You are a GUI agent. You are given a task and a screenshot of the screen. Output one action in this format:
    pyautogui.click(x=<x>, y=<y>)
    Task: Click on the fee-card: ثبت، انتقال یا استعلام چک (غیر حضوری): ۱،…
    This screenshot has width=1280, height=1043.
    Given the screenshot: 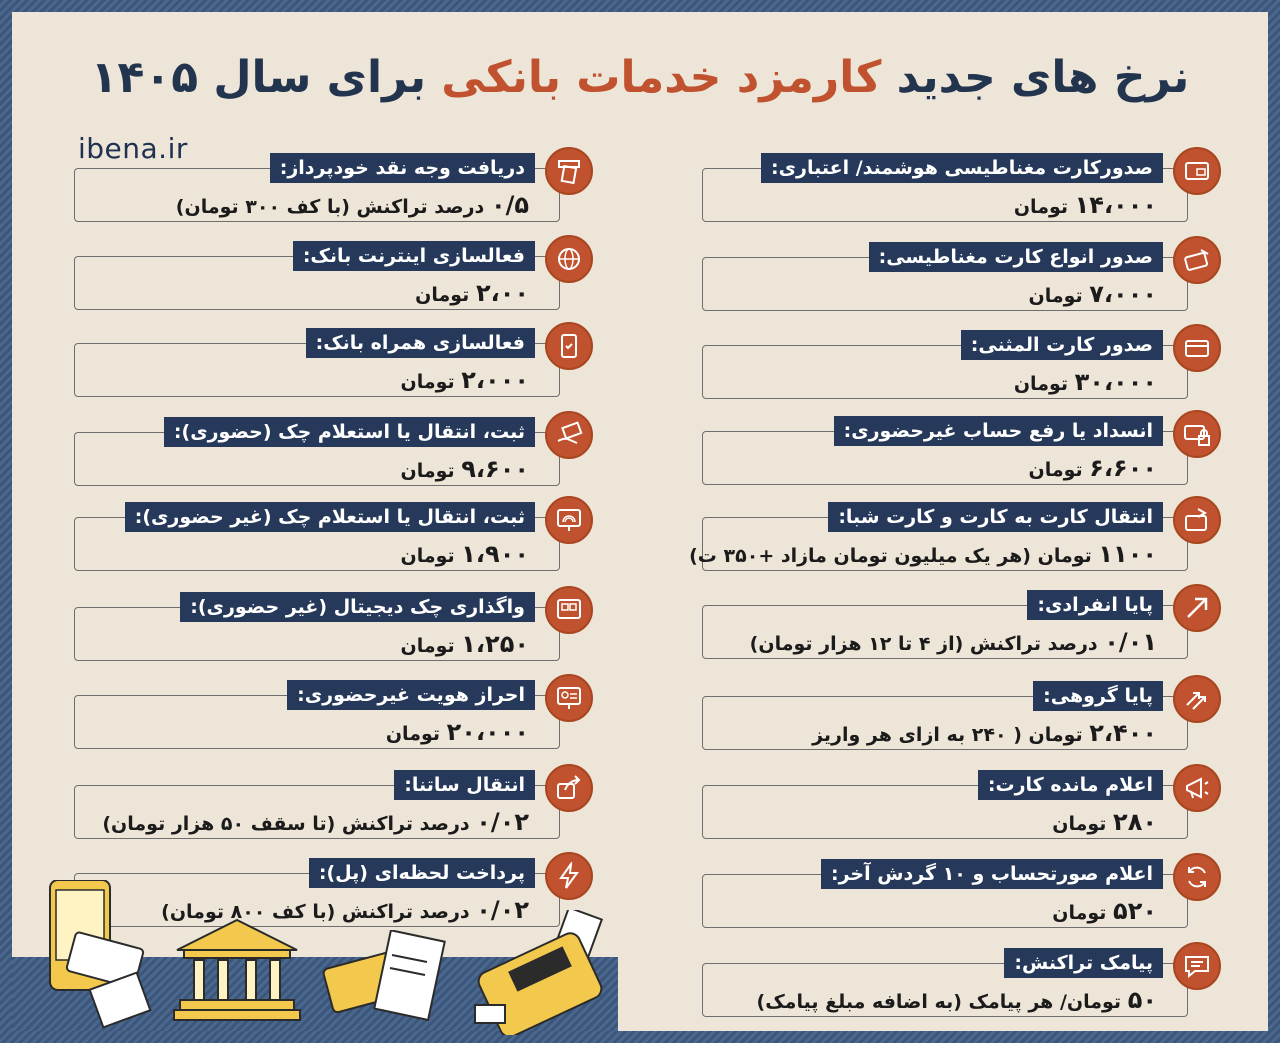 What is the action you would take?
    pyautogui.click(x=333, y=533)
    